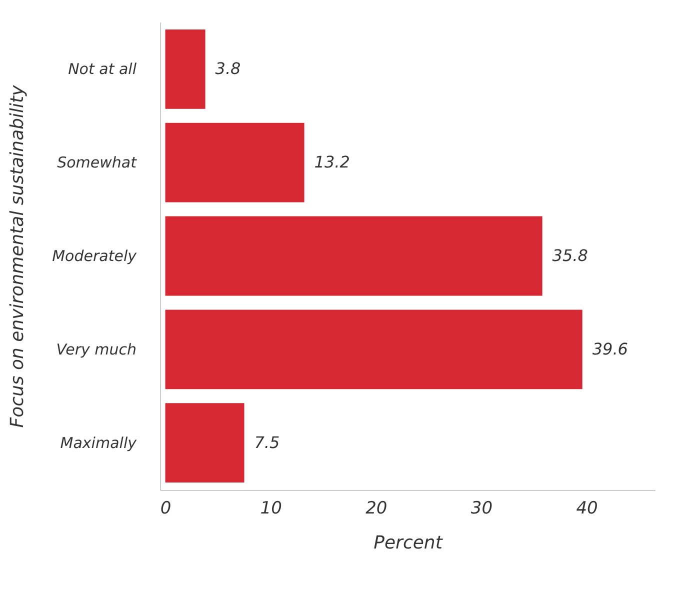 This screenshot has height=593, width=692. What do you see at coordinates (17, 256) in the screenshot?
I see `y-axis-title: Focus on environmental sustainability` at bounding box center [17, 256].